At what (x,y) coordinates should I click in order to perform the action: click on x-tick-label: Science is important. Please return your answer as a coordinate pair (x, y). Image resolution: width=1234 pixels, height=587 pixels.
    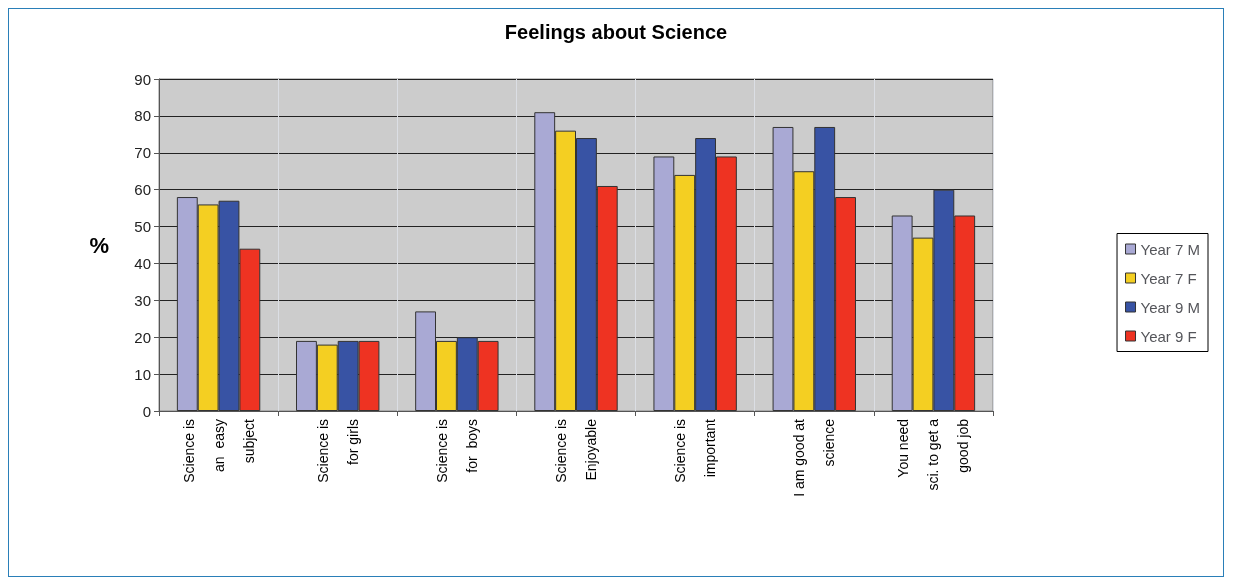
    Looking at the image, I should click on (695, 450).